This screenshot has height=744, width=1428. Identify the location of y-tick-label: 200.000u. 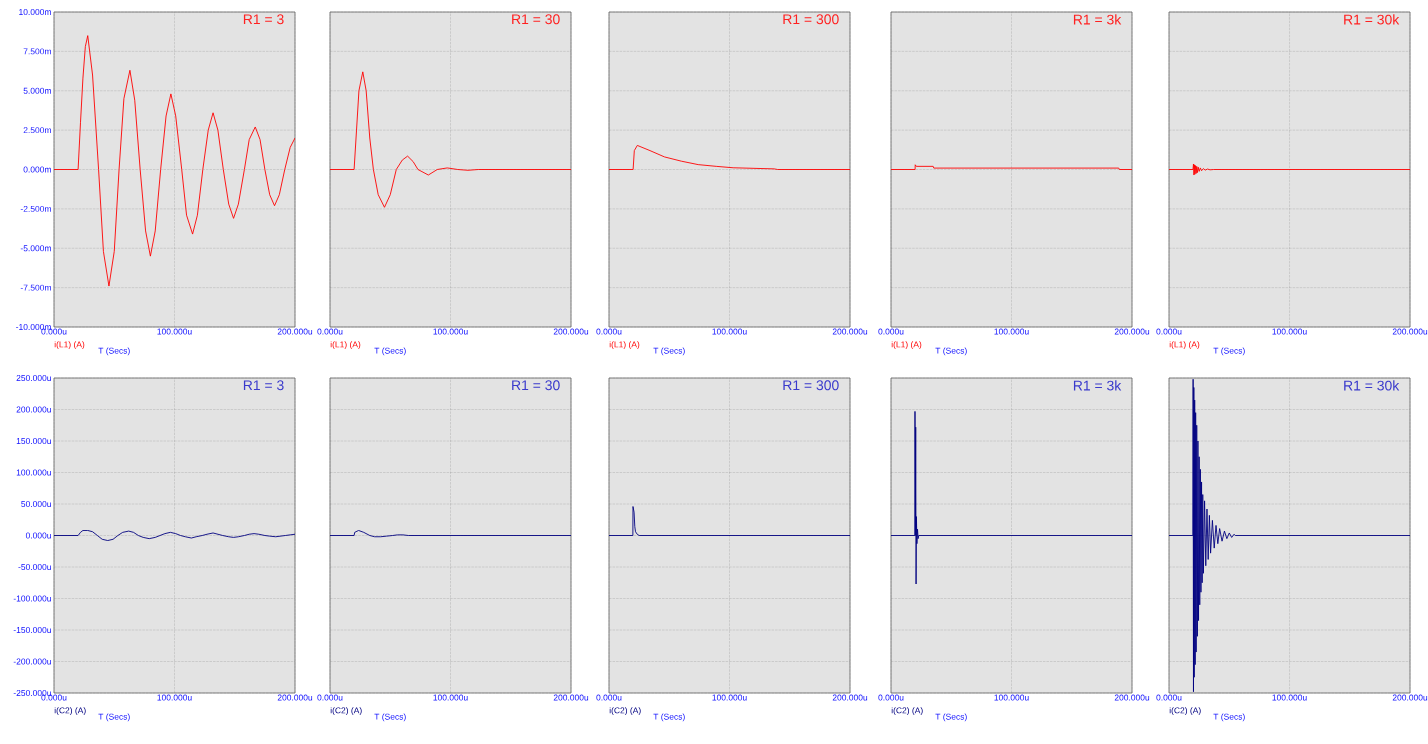
(33, 409).